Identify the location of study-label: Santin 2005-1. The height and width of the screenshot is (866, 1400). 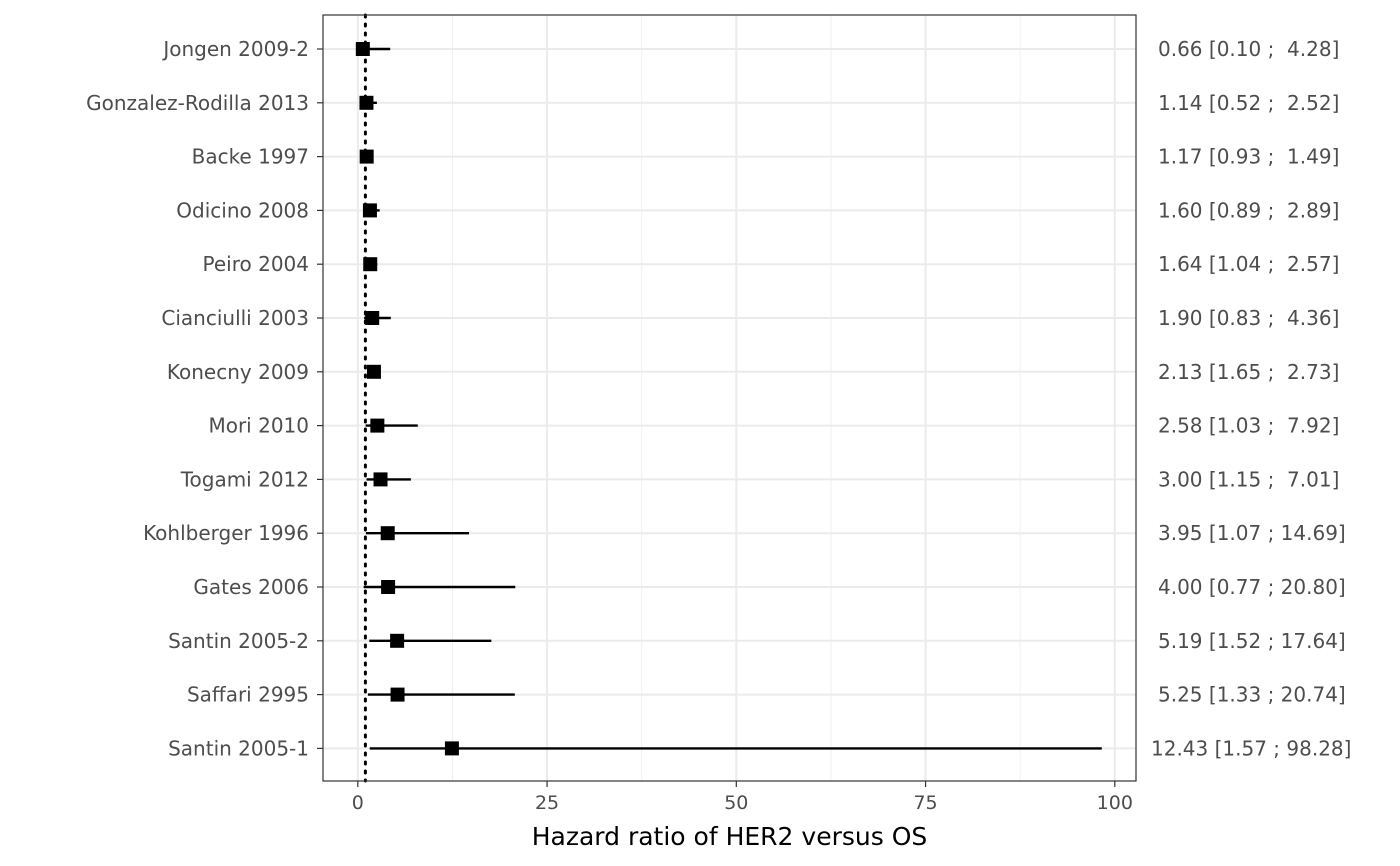
(238, 748).